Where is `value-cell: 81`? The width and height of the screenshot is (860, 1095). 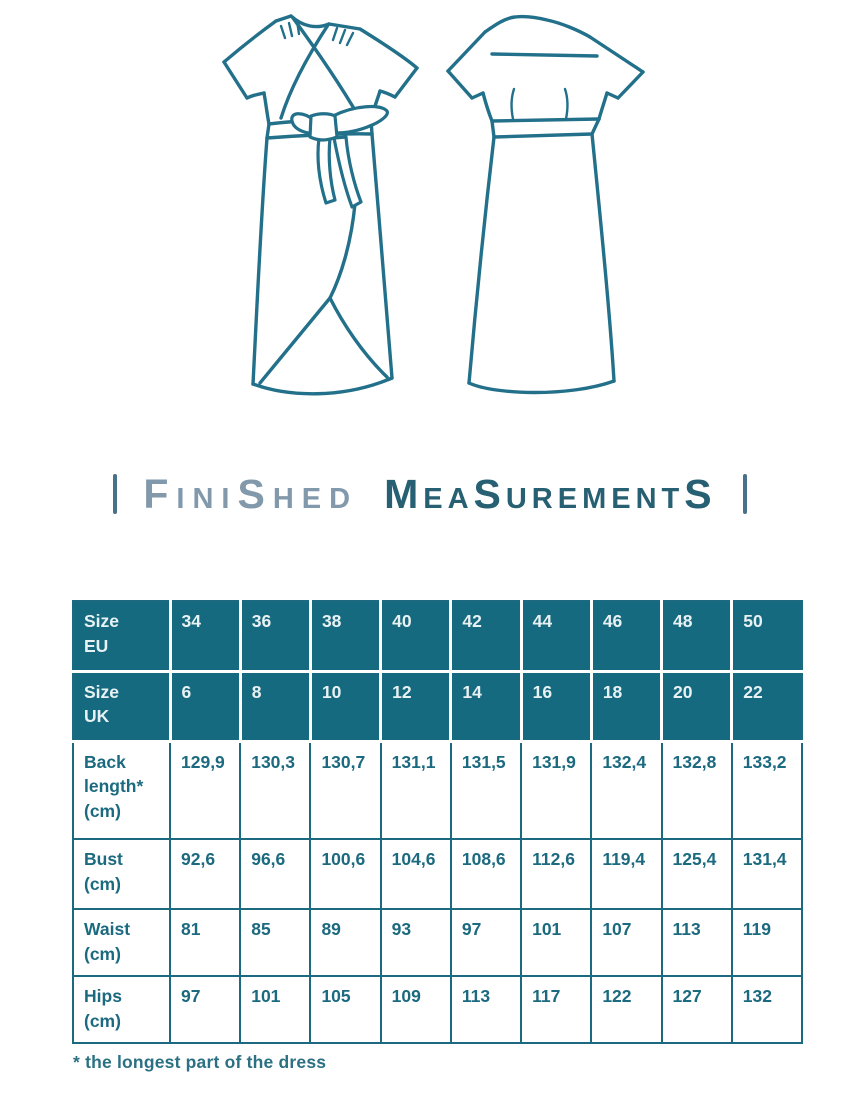
value-cell: 81 is located at coordinates (205, 942).